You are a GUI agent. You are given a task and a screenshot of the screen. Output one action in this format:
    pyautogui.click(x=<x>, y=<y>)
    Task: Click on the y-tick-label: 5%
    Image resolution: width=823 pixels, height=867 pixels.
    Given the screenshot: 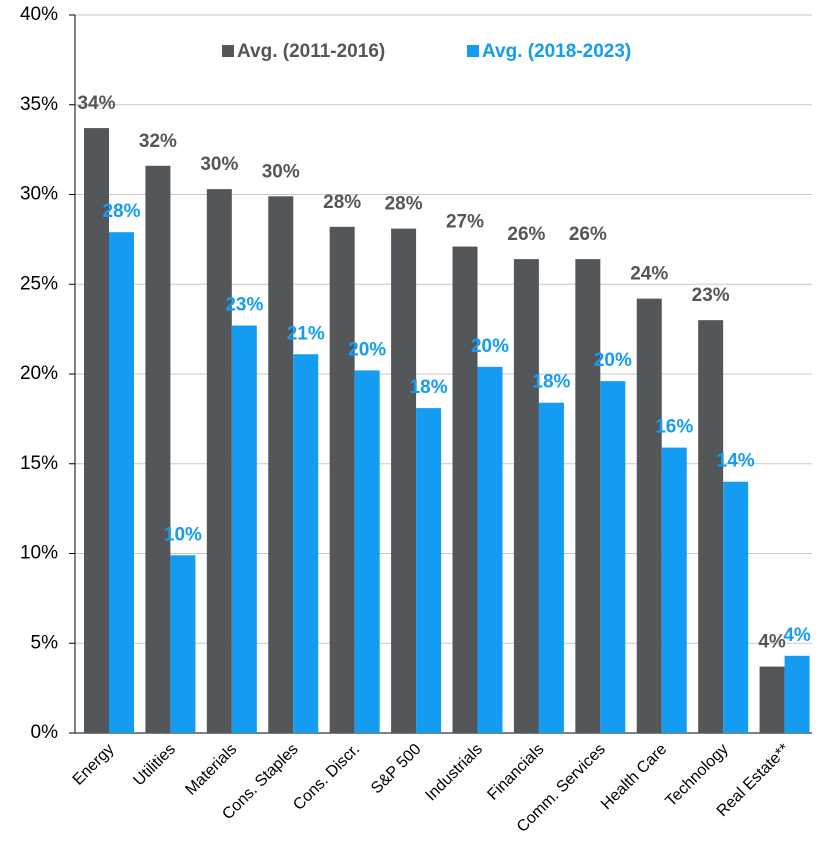 What is the action you would take?
    pyautogui.click(x=45, y=642)
    